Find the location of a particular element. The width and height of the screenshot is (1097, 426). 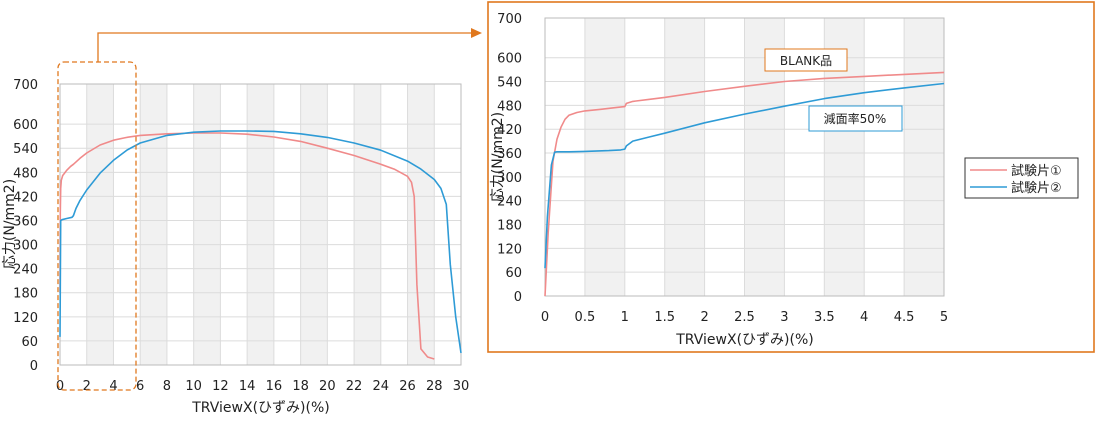

zoom-connector-arrow is located at coordinates (476, 33).